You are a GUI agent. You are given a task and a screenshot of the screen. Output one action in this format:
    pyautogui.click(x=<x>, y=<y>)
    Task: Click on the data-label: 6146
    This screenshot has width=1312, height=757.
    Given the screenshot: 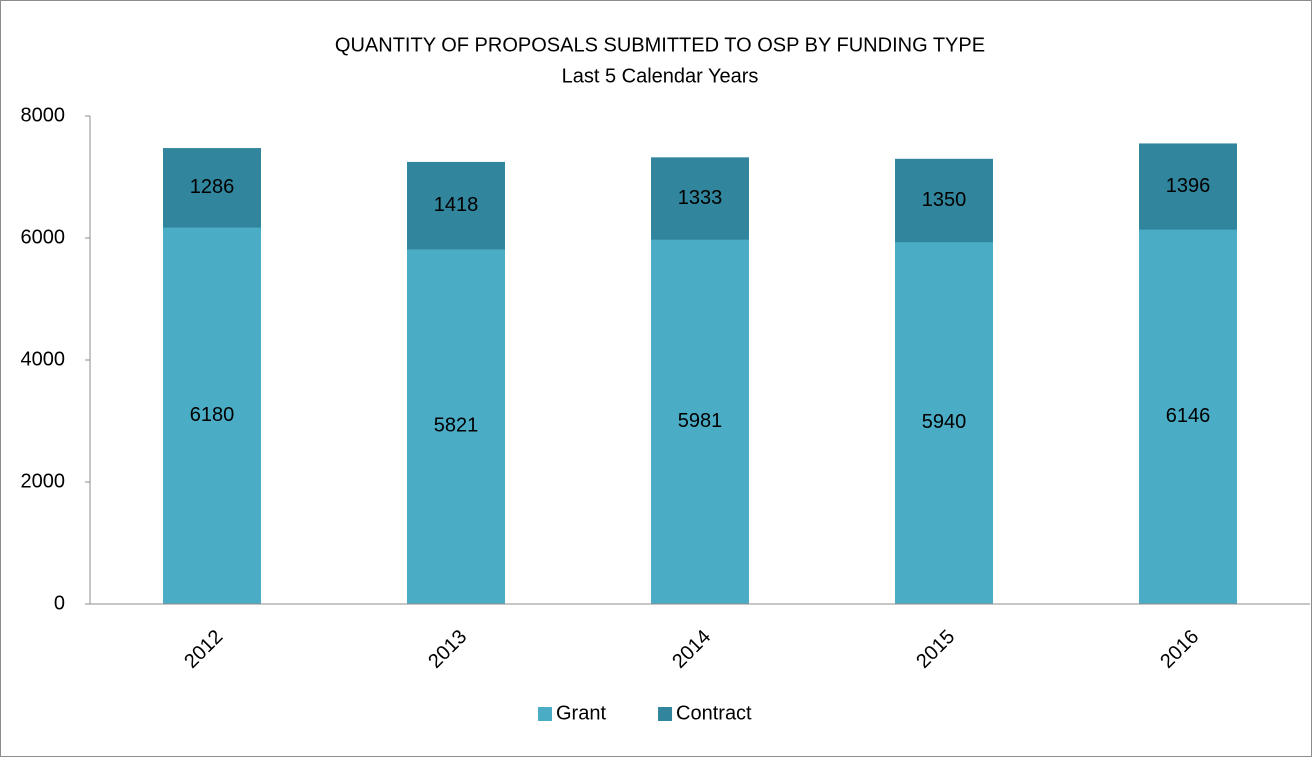 What is the action you would take?
    pyautogui.click(x=1188, y=416)
    